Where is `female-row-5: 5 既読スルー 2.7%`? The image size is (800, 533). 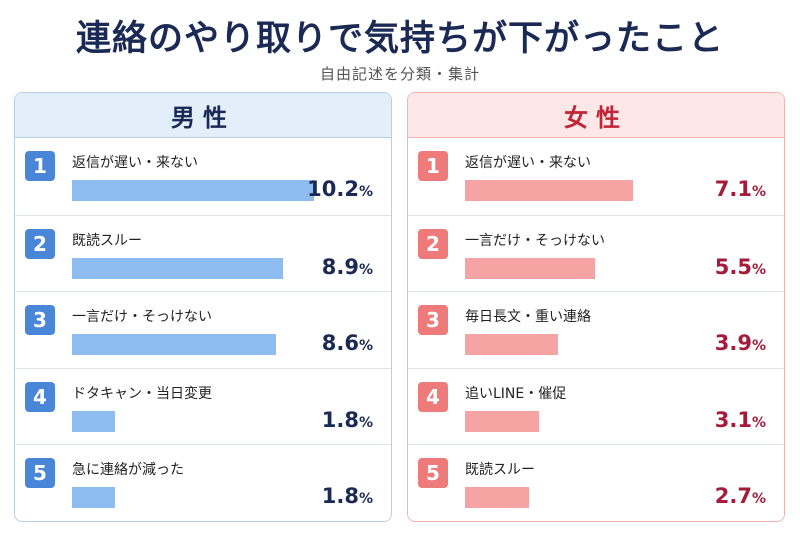 female-row-5: 5 既読スルー 2.7% is located at coordinates (596, 482).